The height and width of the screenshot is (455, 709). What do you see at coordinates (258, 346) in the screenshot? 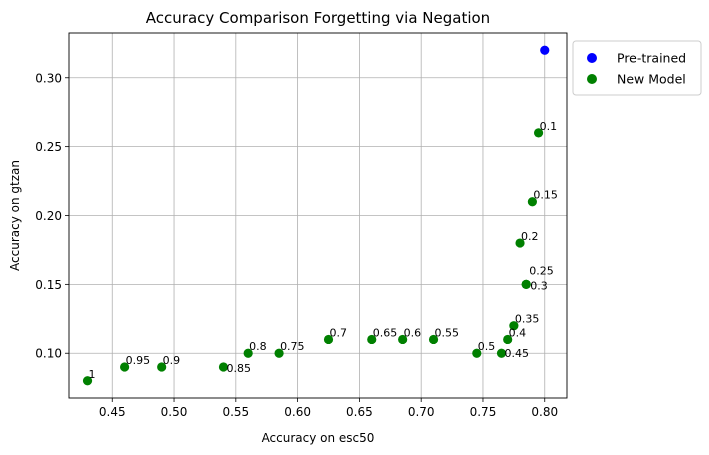
I see `point-label: 0.8` at bounding box center [258, 346].